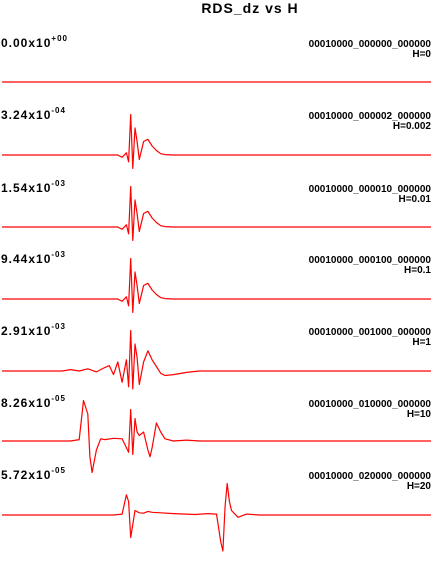 The width and height of the screenshot is (433, 570). What do you see at coordinates (421, 342) in the screenshot?
I see `h-value-label: H=1` at bounding box center [421, 342].